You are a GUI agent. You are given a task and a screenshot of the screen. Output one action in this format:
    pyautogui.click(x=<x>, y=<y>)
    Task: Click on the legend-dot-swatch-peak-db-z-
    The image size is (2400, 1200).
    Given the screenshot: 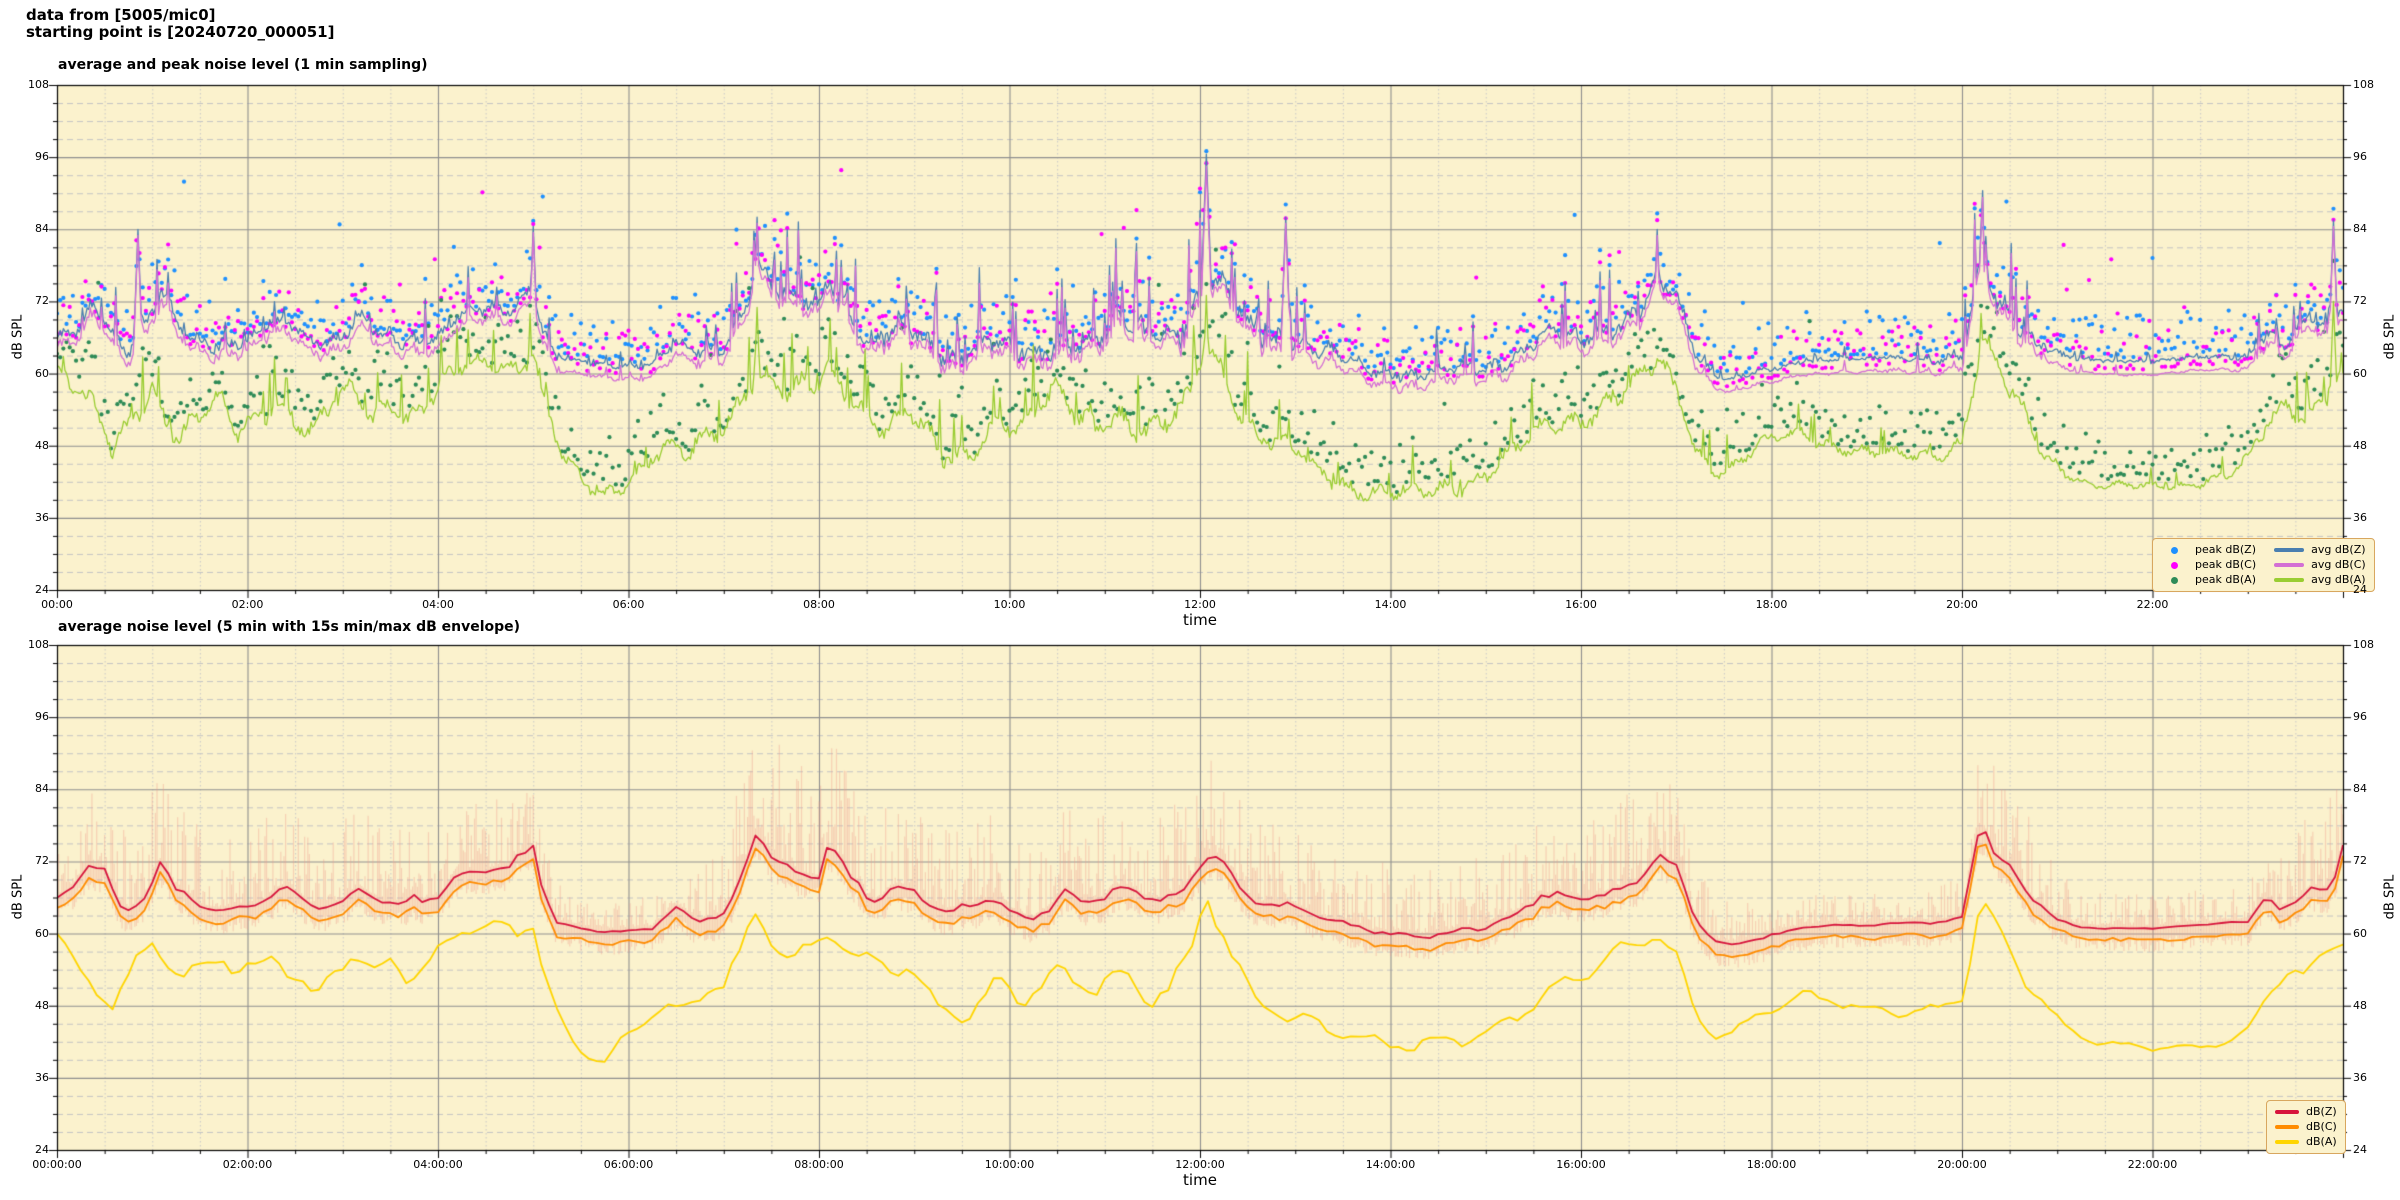 What is the action you would take?
    pyautogui.click(x=2174, y=550)
    